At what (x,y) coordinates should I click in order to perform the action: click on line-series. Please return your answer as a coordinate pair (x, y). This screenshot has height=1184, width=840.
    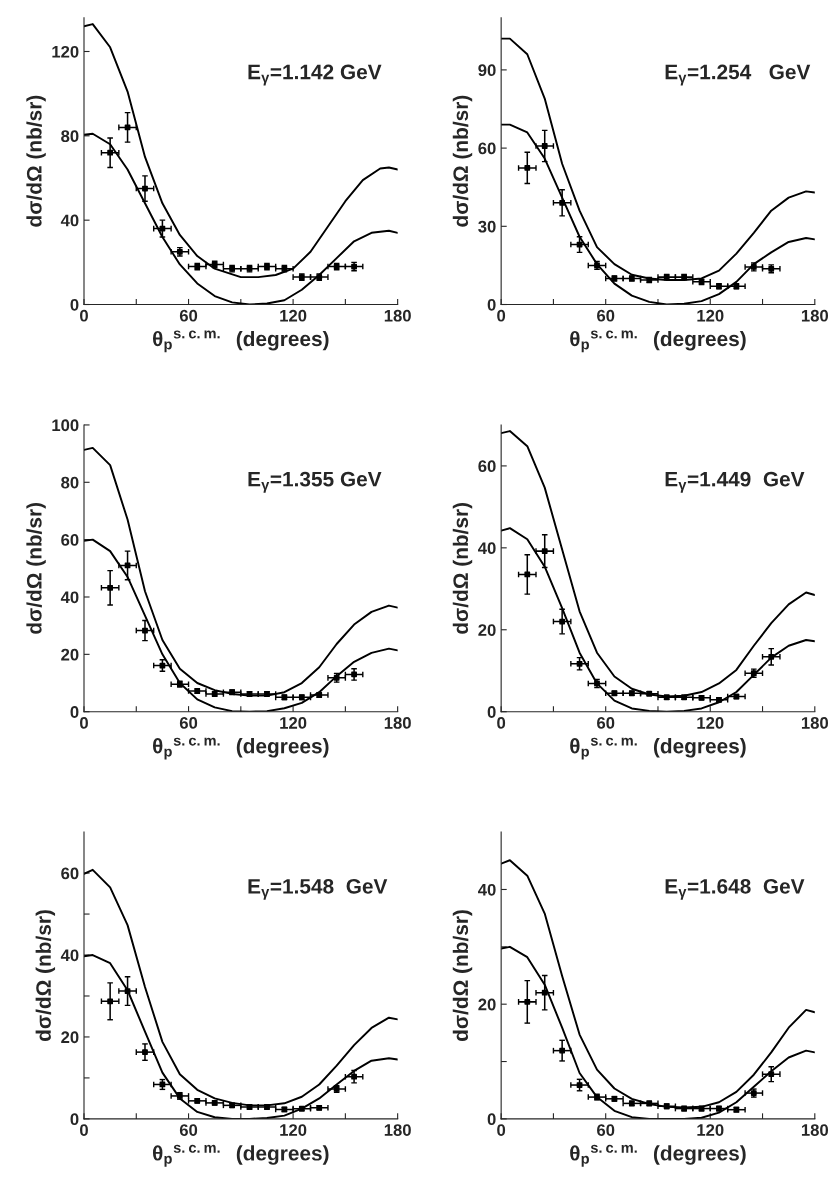
    Looking at the image, I should click on (241, 151).